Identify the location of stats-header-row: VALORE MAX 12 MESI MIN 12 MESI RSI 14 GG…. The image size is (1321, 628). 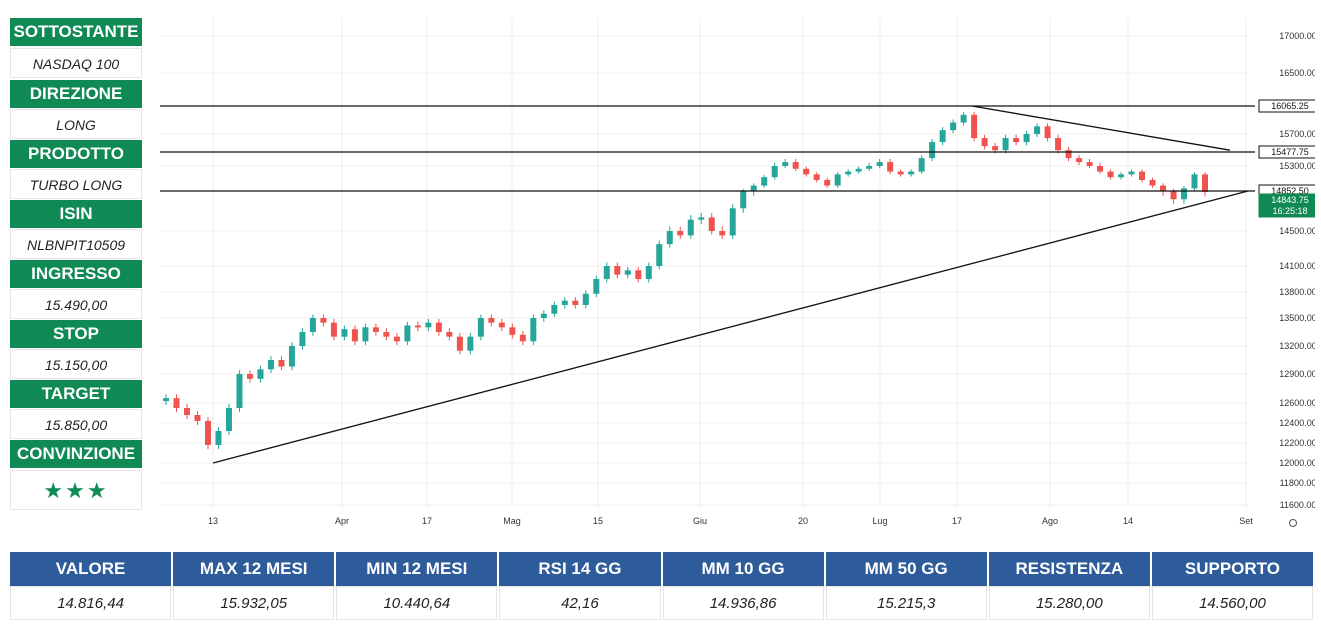
(661, 569).